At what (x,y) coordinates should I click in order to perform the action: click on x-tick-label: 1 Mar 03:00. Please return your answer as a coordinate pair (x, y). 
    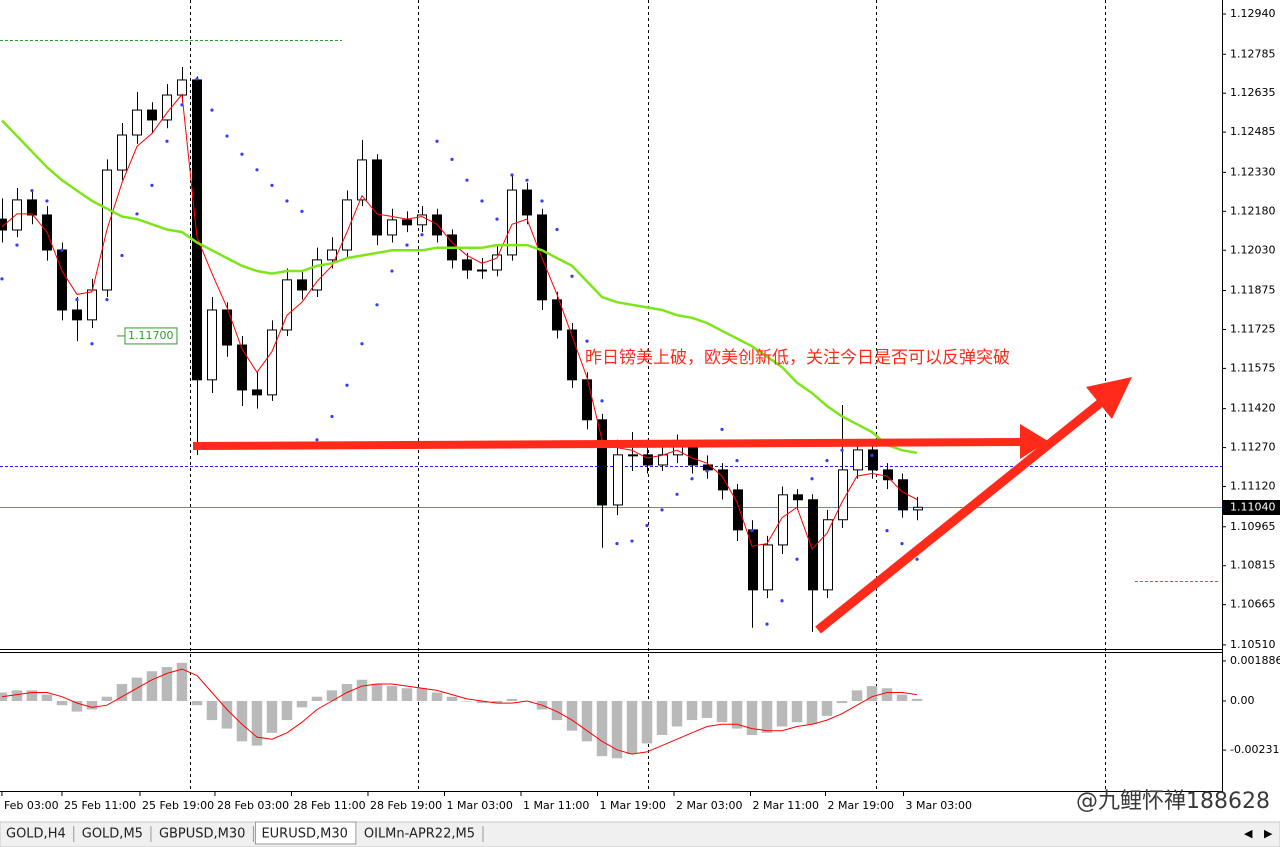
    Looking at the image, I should click on (479, 805).